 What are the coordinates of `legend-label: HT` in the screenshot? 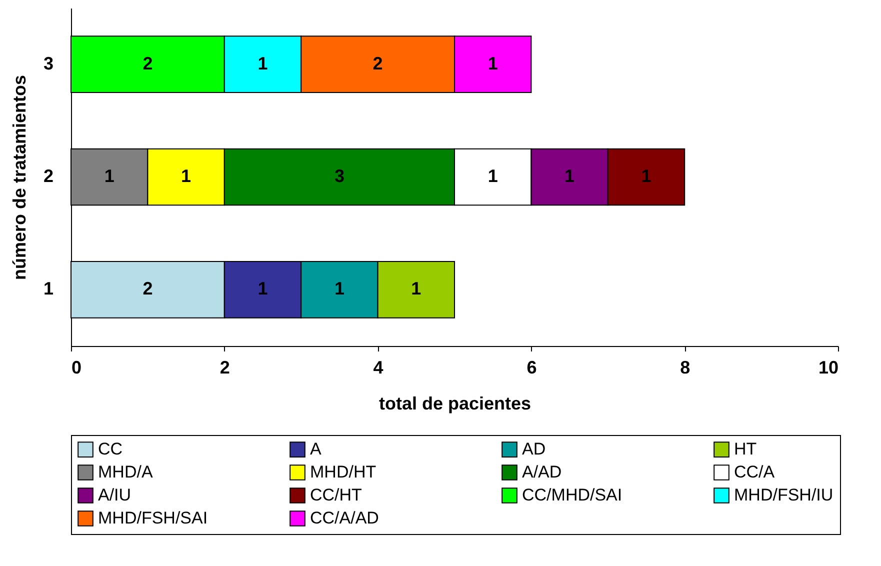 It's located at (745, 449).